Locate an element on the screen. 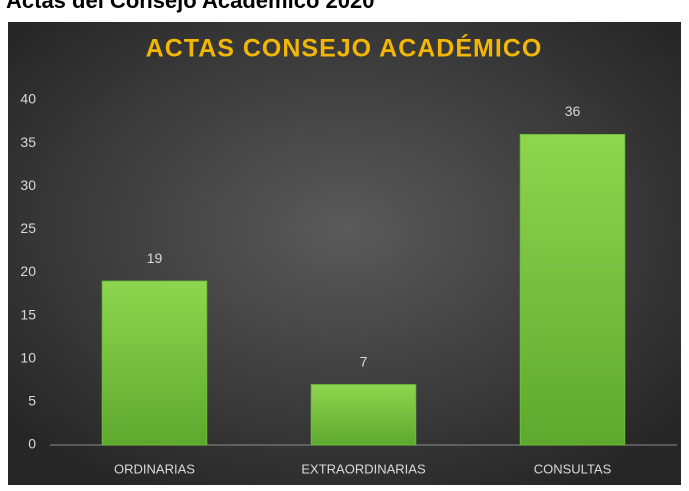  y-tick-label: 10 is located at coordinates (28, 357).